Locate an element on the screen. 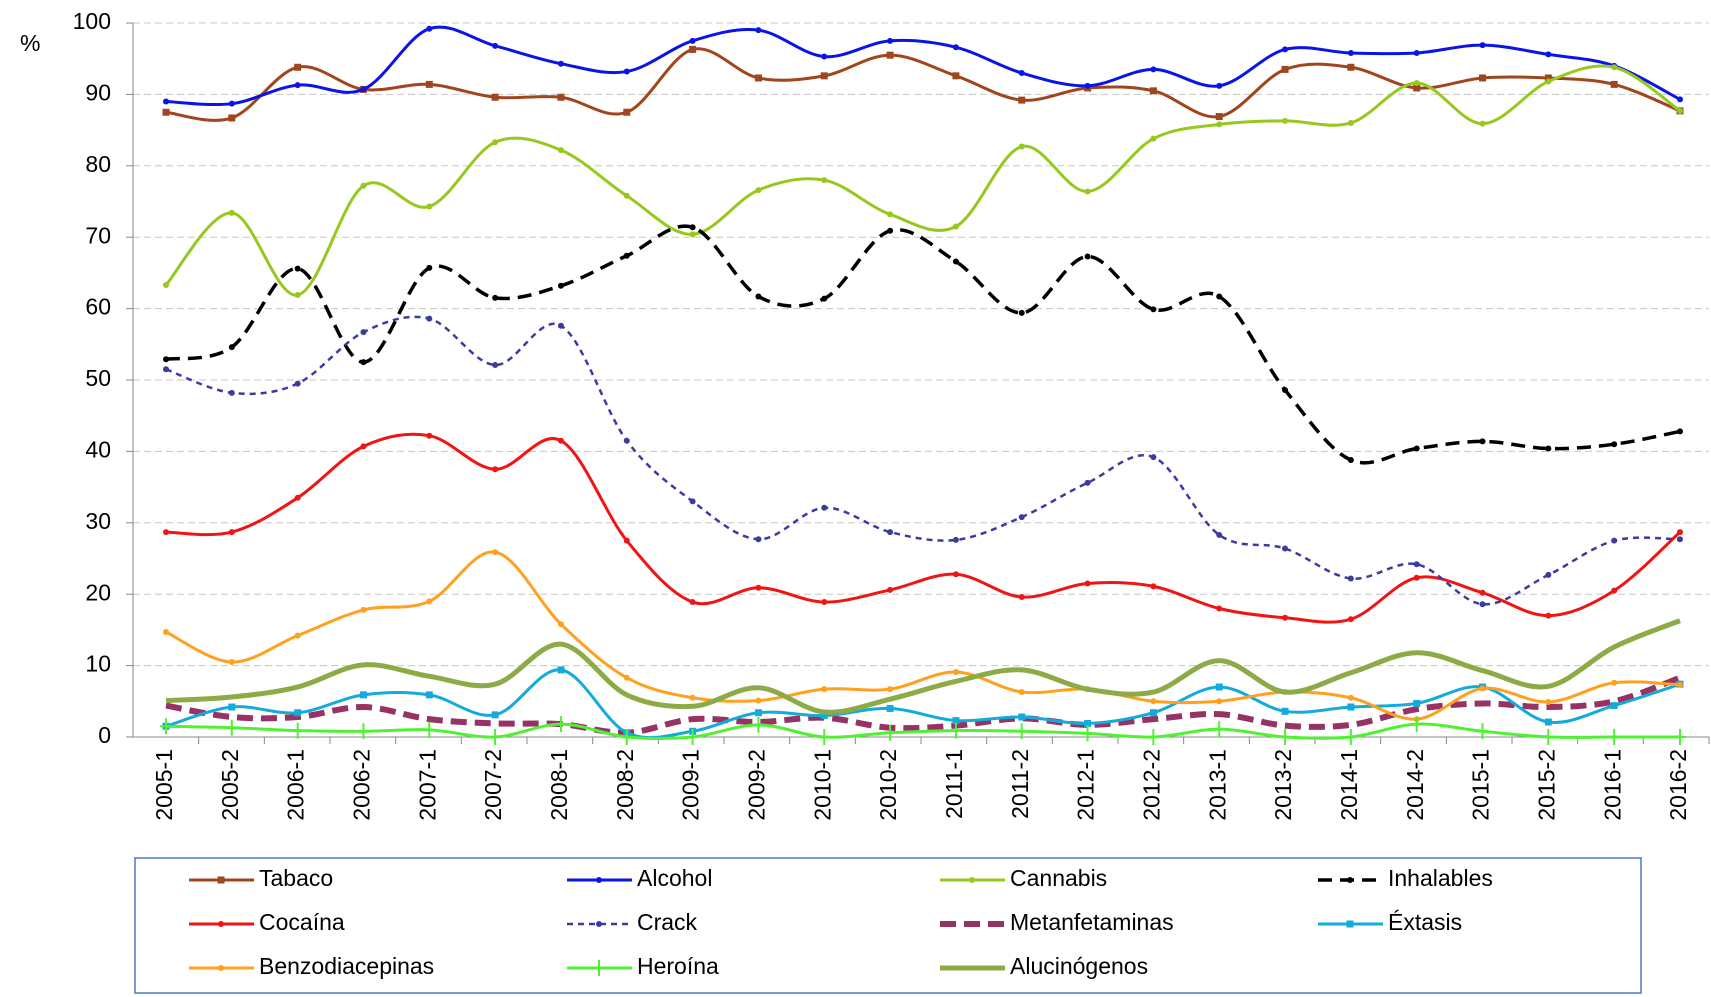  legend-label: Inhalables is located at coordinates (1440, 878).